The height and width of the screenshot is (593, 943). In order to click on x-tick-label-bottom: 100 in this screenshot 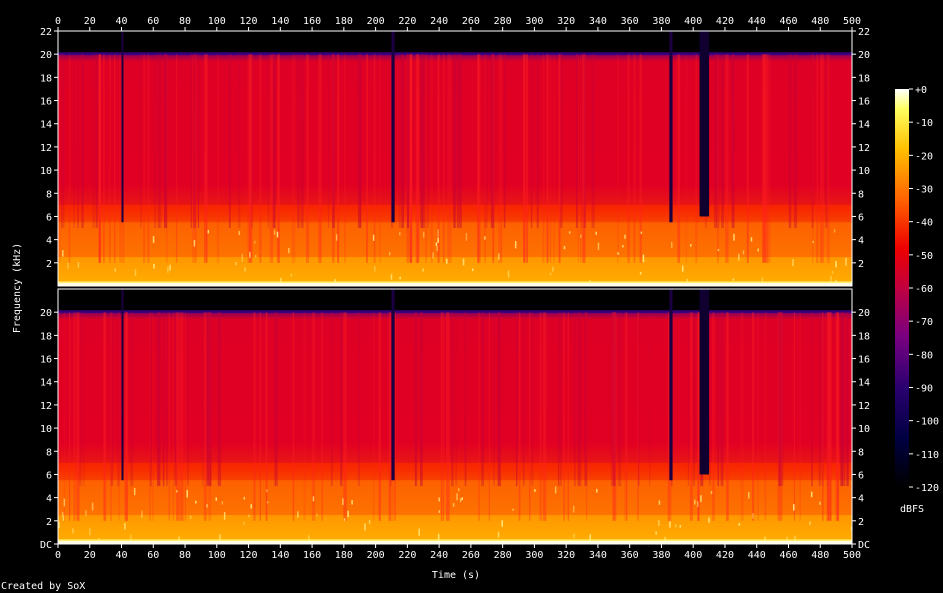, I will do `click(217, 555)`.